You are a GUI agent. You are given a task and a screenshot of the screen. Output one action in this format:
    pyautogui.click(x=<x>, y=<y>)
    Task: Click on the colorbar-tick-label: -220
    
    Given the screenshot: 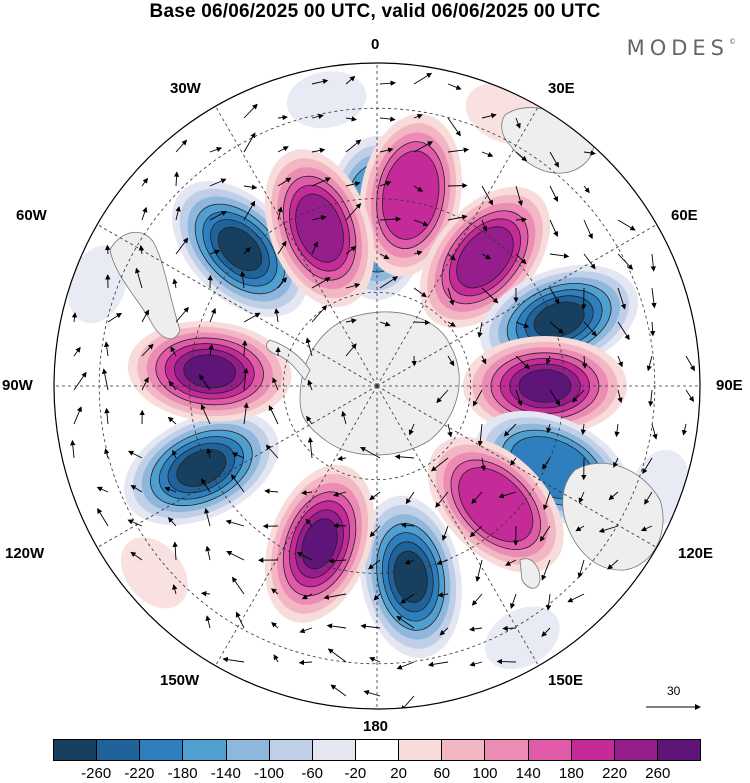 What is the action you would take?
    pyautogui.click(x=139, y=773)
    